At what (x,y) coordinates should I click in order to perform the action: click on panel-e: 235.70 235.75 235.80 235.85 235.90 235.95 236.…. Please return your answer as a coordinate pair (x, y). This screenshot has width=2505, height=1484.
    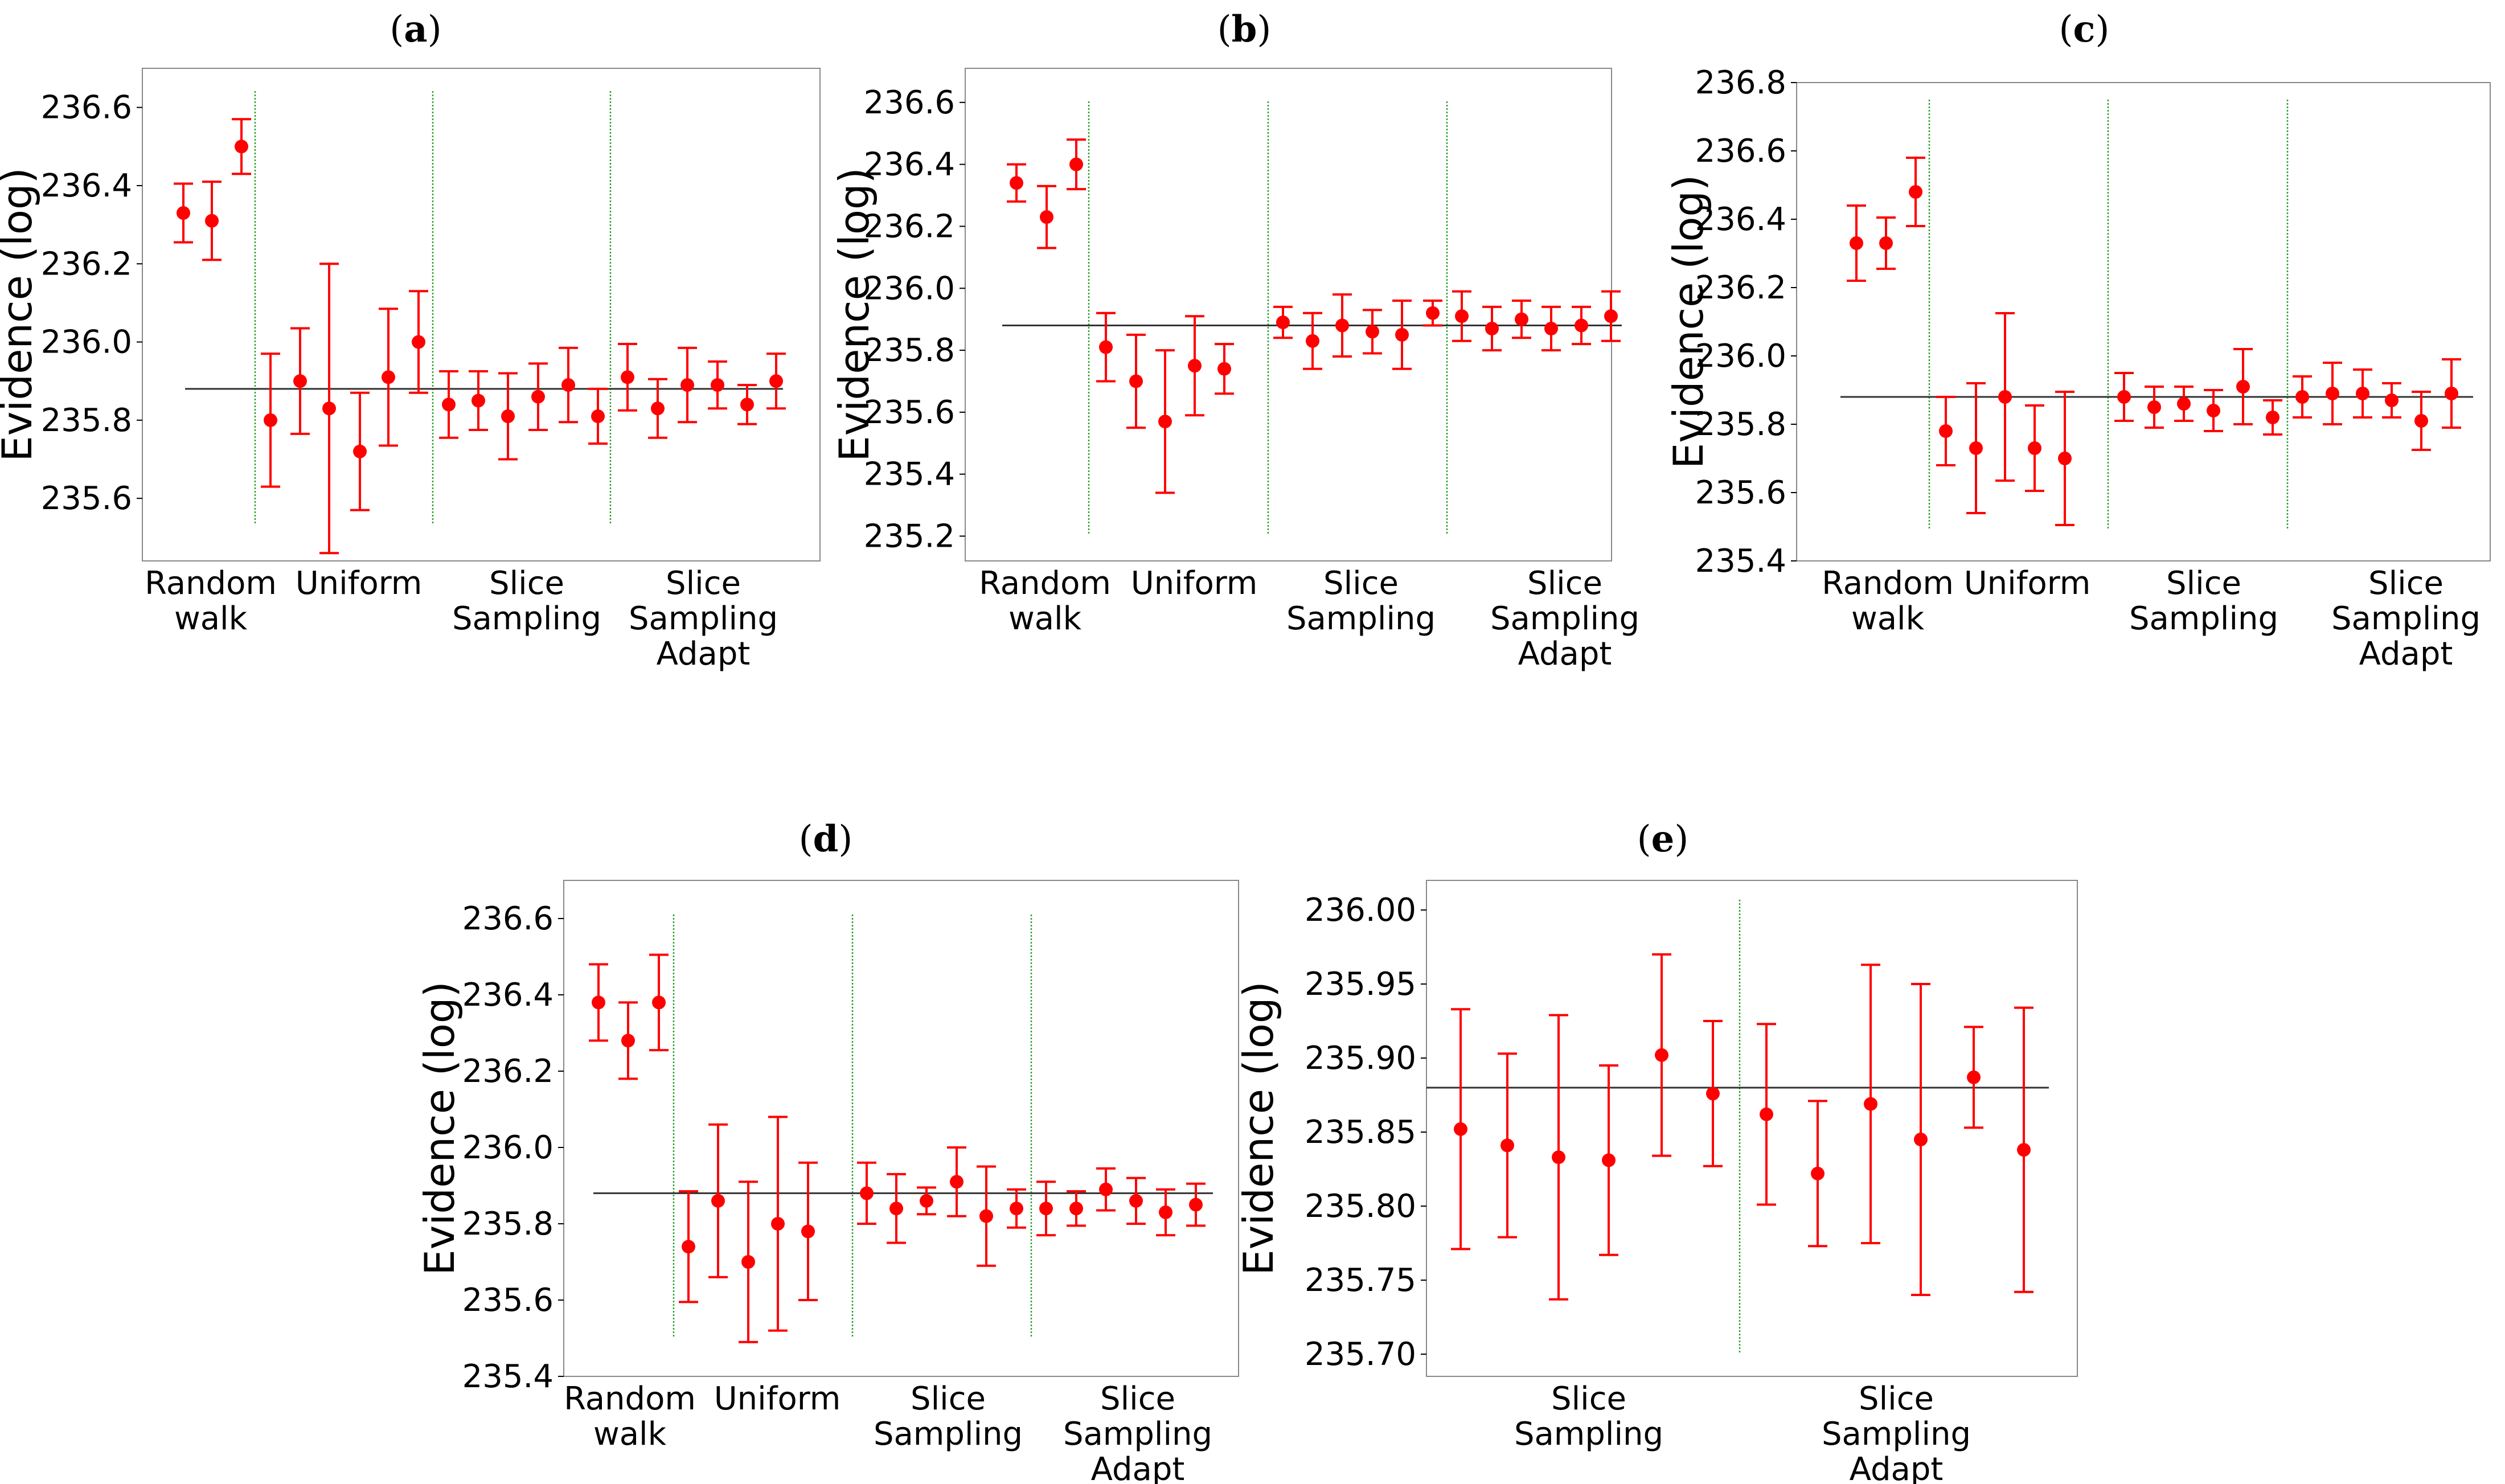
    Looking at the image, I should click on (1656, 1182).